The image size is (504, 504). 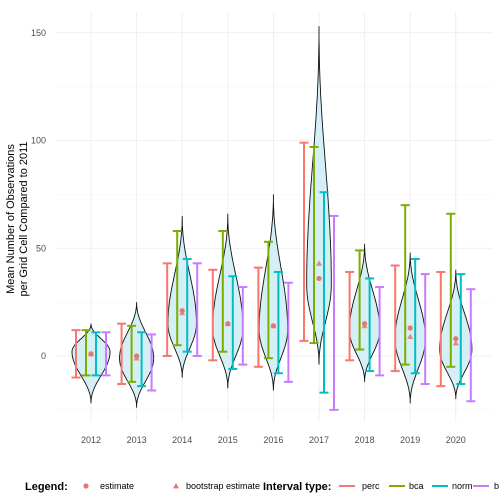 I want to click on interval-norm-2016, so click(x=278, y=322).